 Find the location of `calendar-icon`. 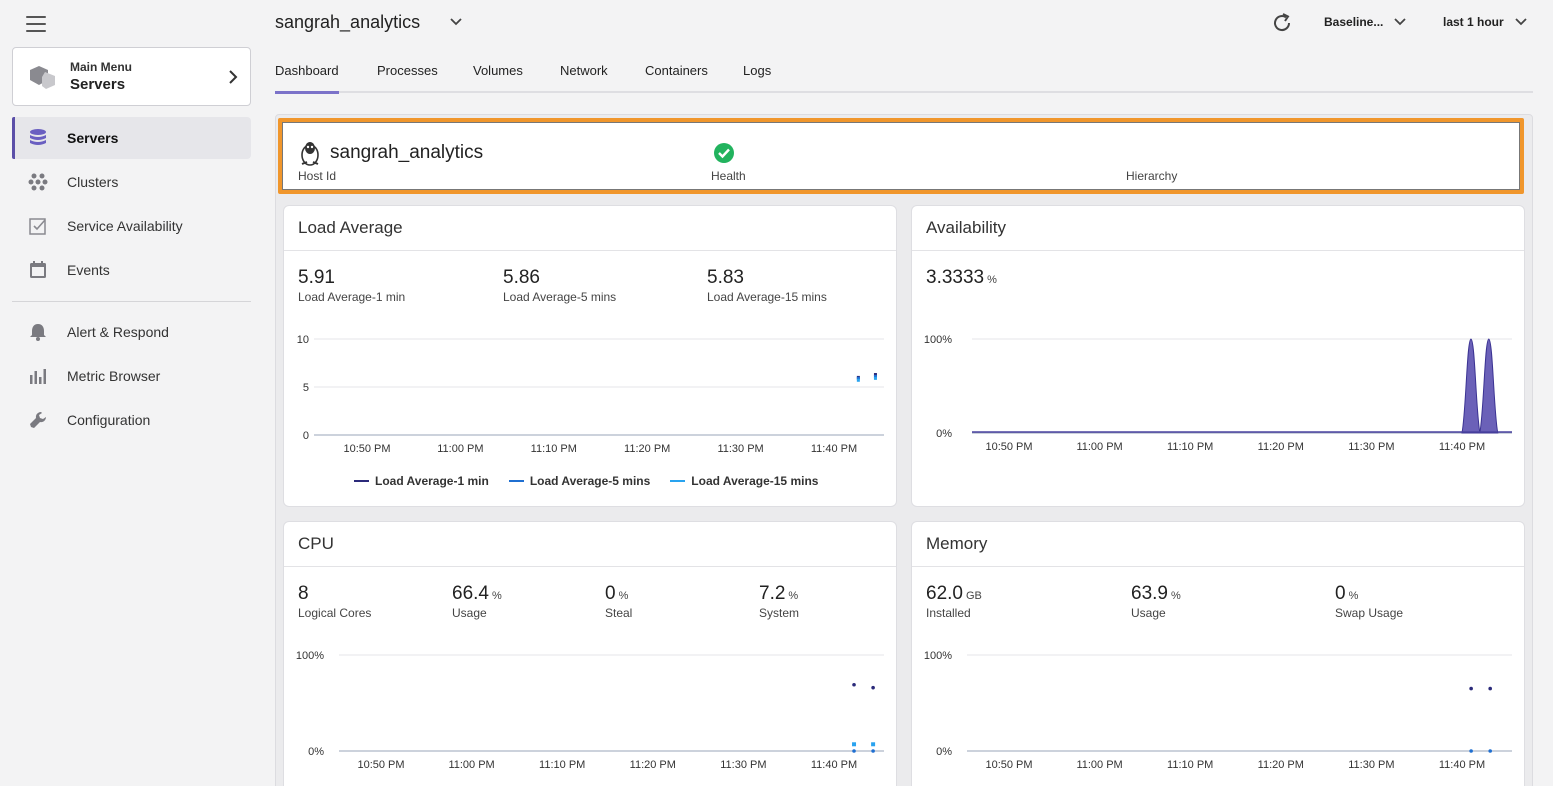

calendar-icon is located at coordinates (38, 270).